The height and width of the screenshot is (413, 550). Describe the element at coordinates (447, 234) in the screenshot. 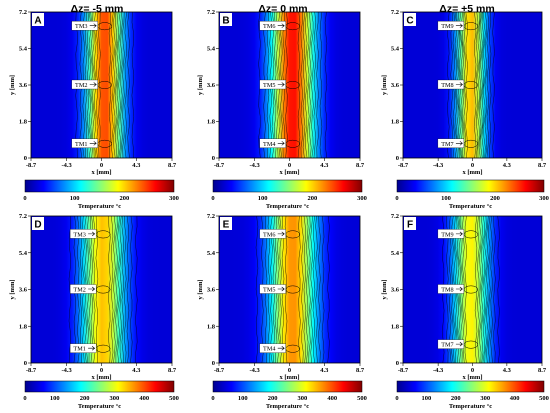

I see `marker-label: TM9` at that location.